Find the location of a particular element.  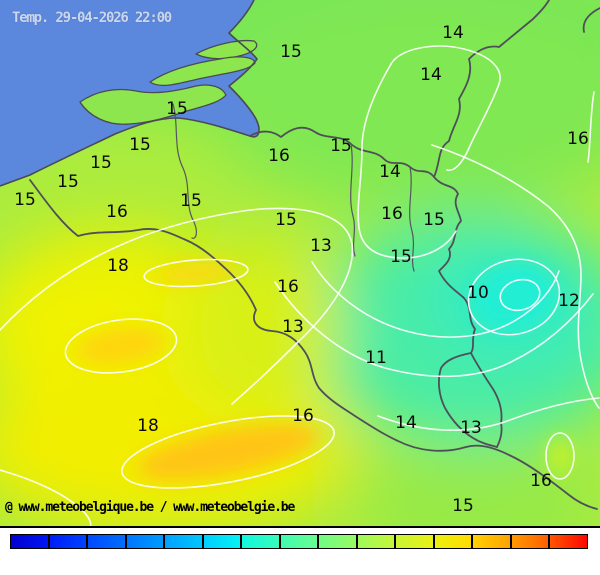

province-borders is located at coordinates (293, 187).